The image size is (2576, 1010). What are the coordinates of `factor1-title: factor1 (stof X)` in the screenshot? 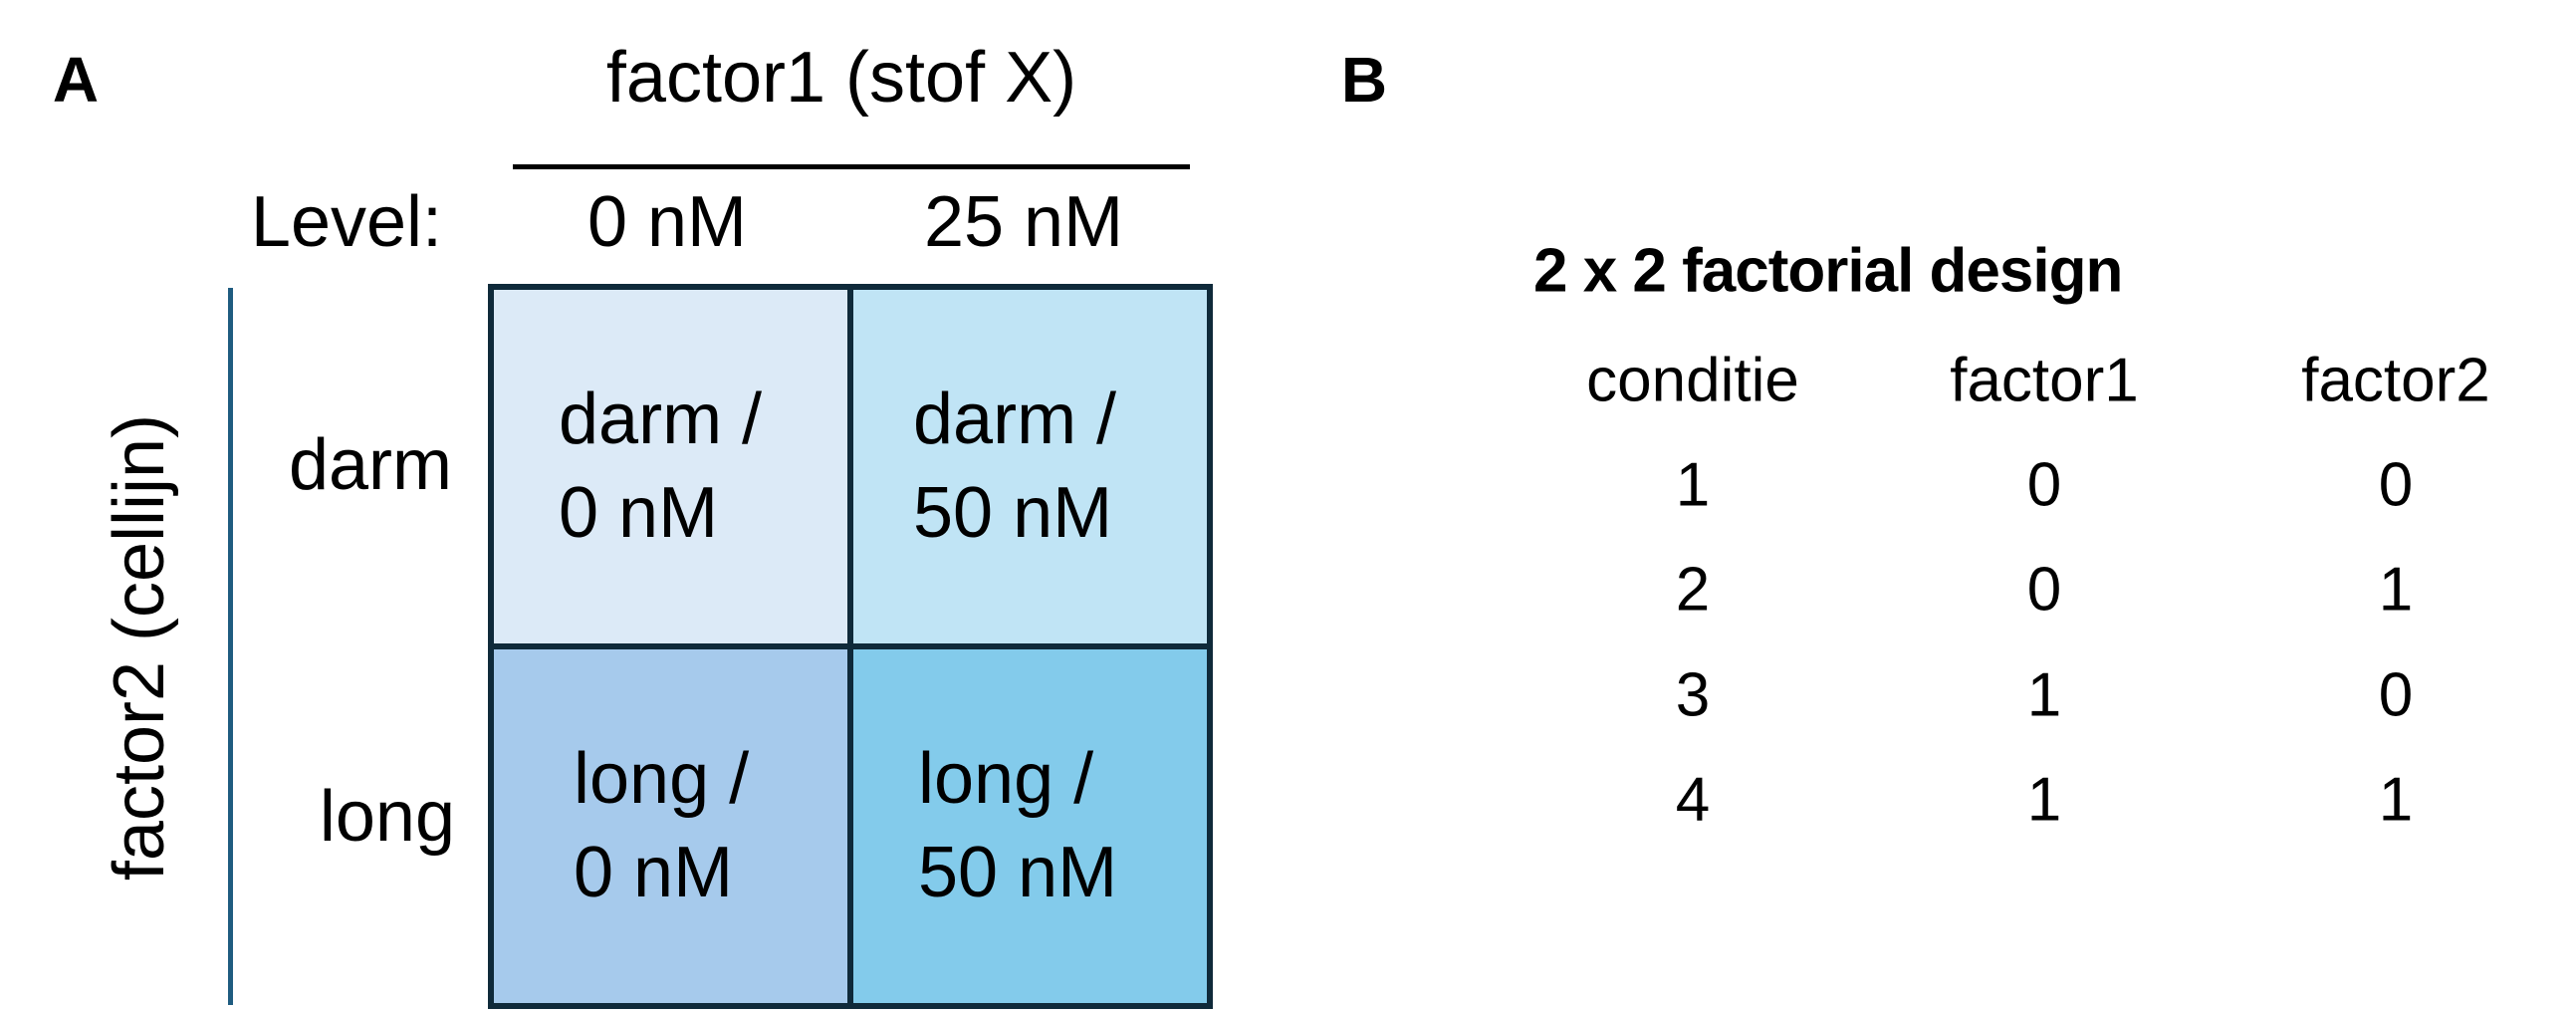 It's located at (841, 78).